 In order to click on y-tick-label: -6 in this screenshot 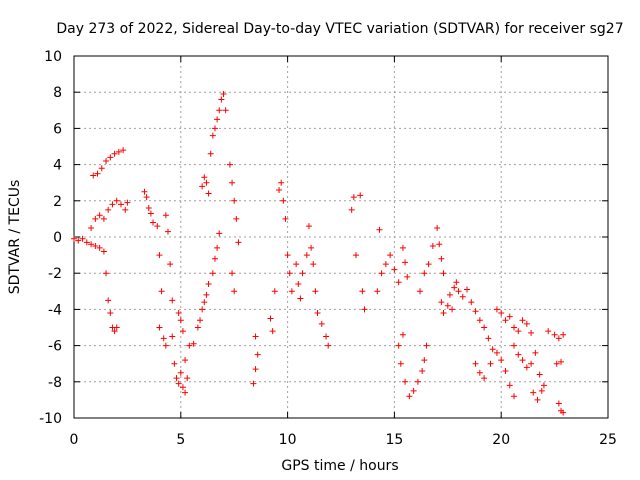, I will do `click(55, 347)`.